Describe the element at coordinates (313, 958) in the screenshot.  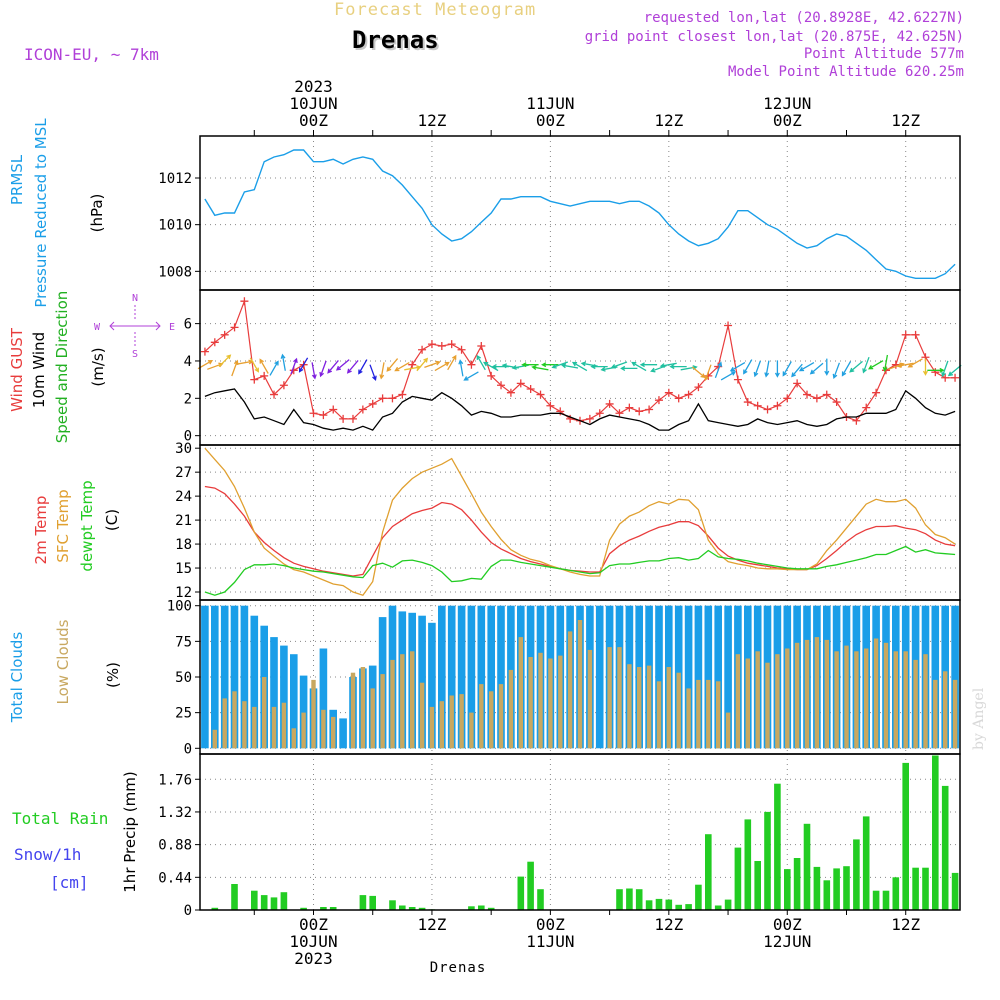
I see `bottom-time-label: 2023` at that location.